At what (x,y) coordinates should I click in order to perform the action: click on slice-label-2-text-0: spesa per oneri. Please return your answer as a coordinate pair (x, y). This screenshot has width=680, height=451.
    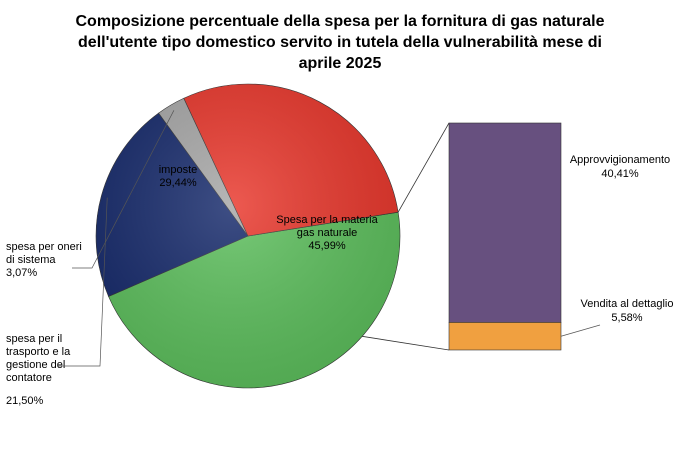
    Looking at the image, I should click on (44, 247).